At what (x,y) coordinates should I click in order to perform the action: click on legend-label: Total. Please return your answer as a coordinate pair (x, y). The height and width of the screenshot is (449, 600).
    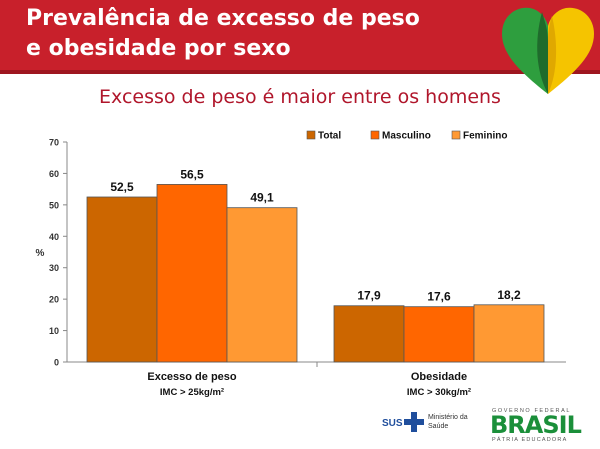
    Looking at the image, I should click on (329, 136).